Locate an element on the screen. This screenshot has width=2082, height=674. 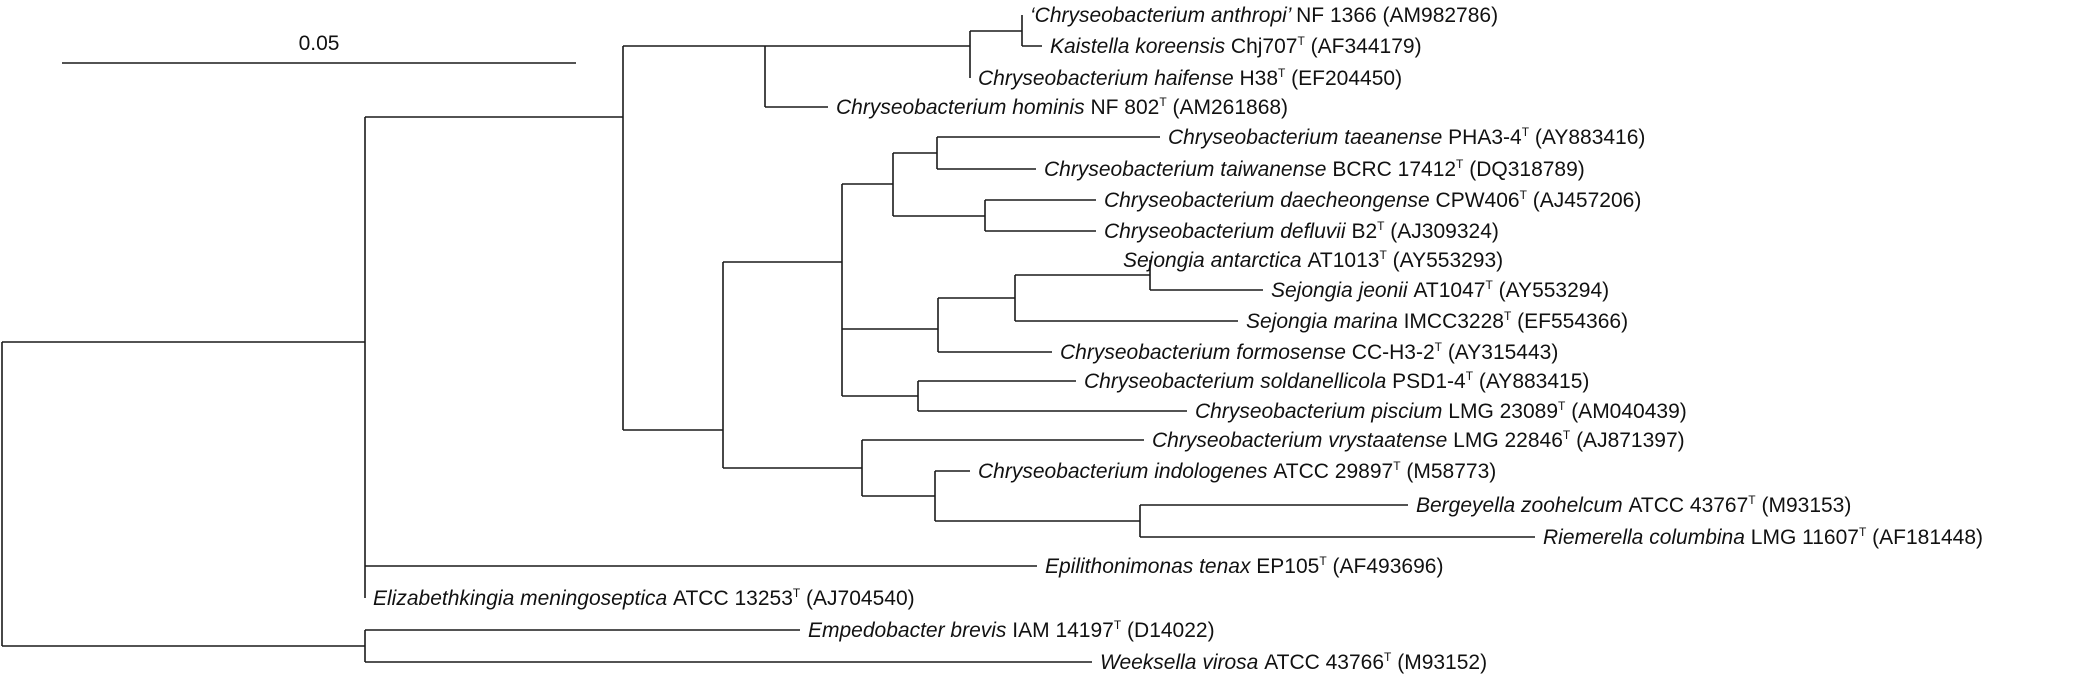
taxon-name: Bergeyella zoohelcum is located at coordinates (1522, 505).